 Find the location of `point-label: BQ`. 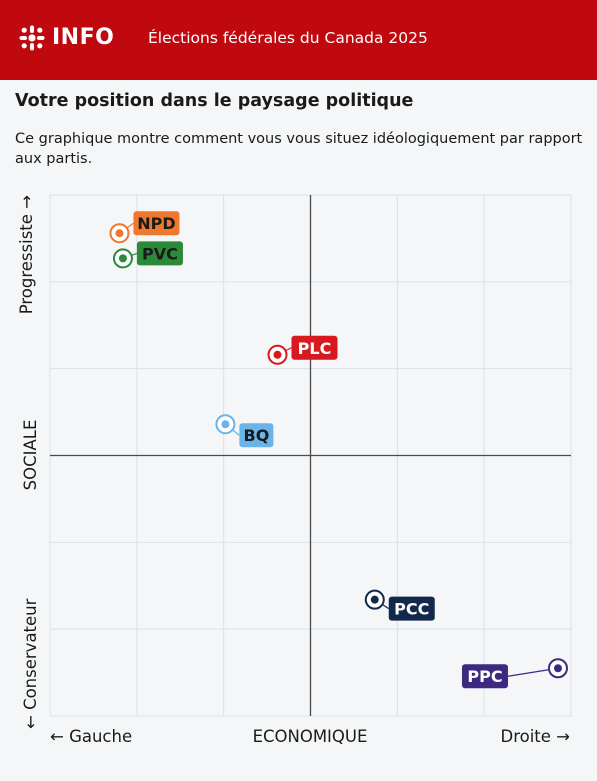

point-label: BQ is located at coordinates (257, 435).